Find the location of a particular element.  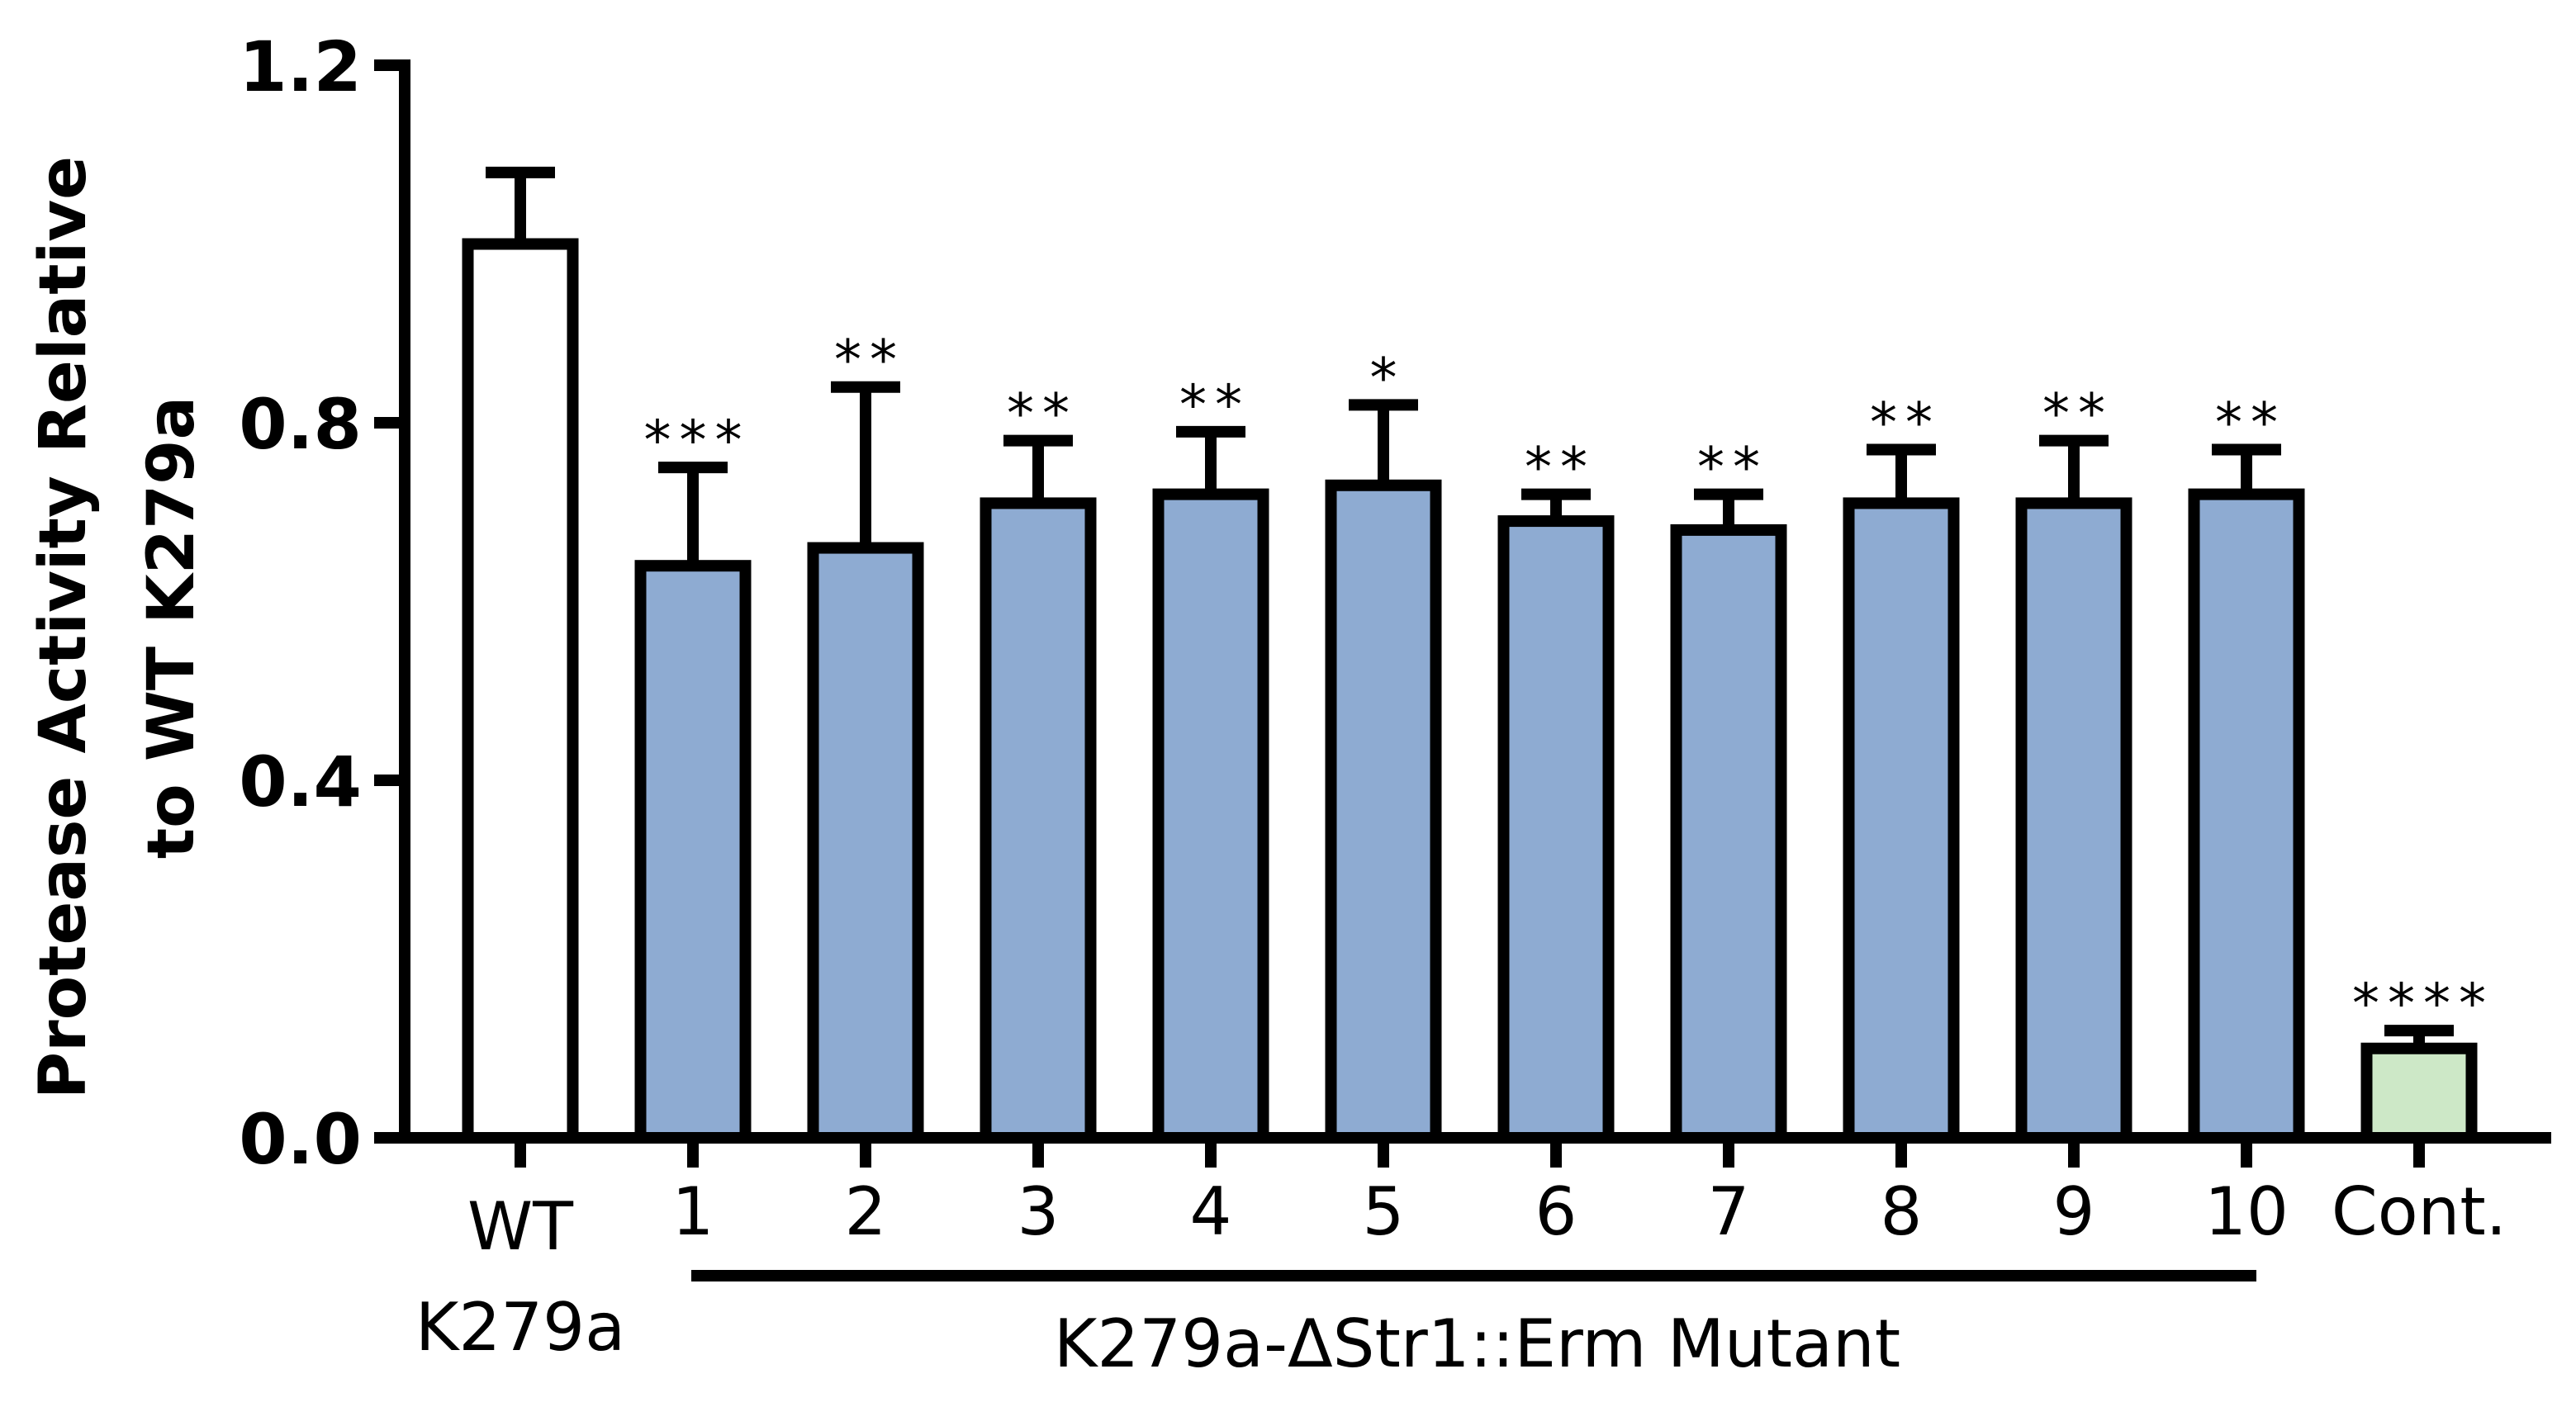

y-axis-title-line: to WT K279a is located at coordinates (172, 627).